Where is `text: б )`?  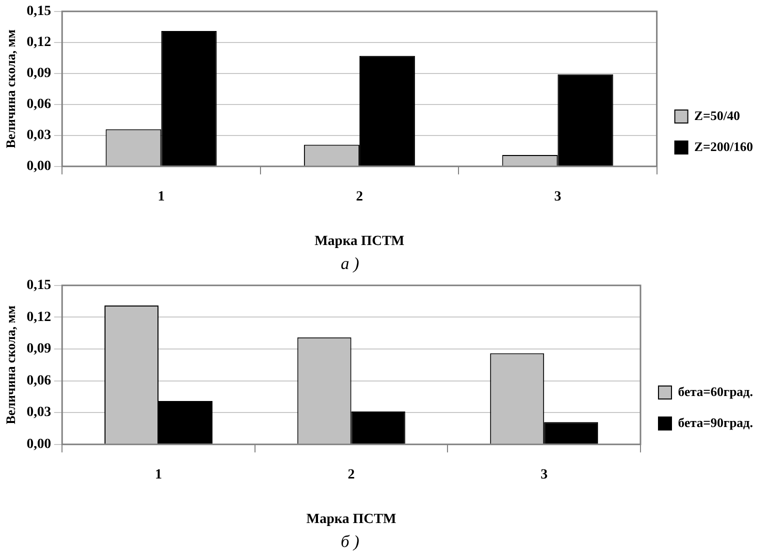 text: б ) is located at coordinates (350, 542).